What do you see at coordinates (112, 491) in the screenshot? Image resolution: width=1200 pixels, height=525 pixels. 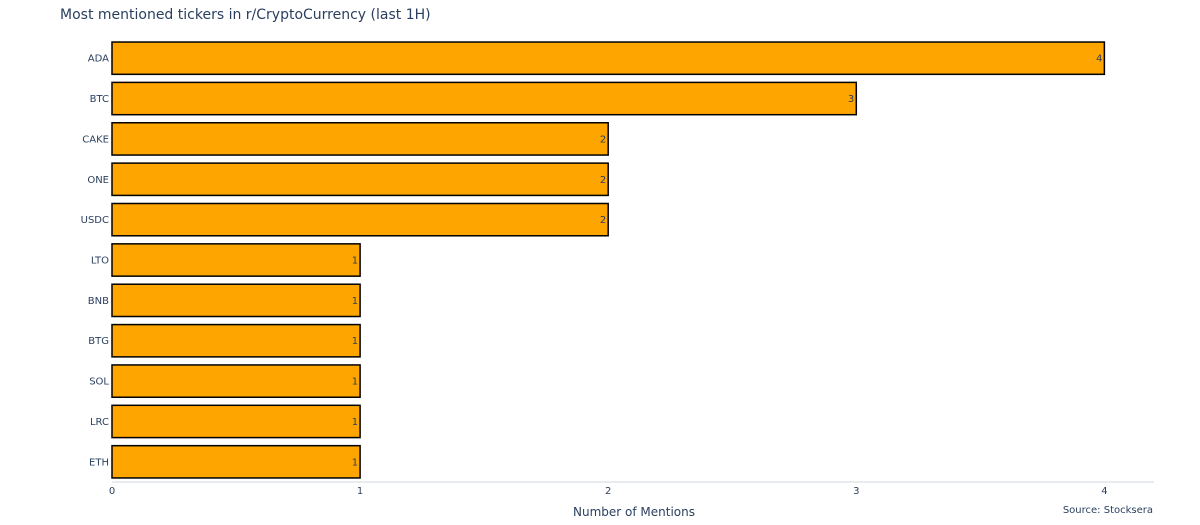 I see `x-tick-label-0: 0` at bounding box center [112, 491].